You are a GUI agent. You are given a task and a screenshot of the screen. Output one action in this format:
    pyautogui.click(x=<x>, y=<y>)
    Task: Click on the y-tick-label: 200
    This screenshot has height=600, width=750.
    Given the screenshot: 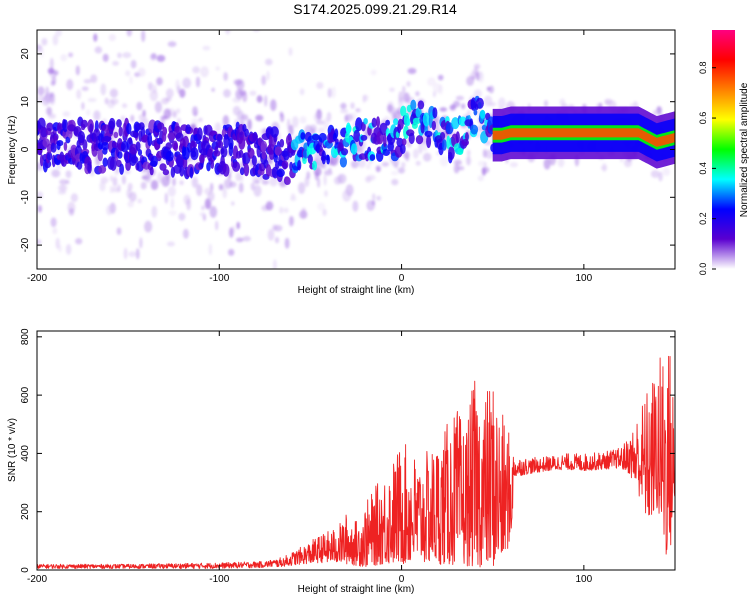 What is the action you would take?
    pyautogui.click(x=25, y=511)
    